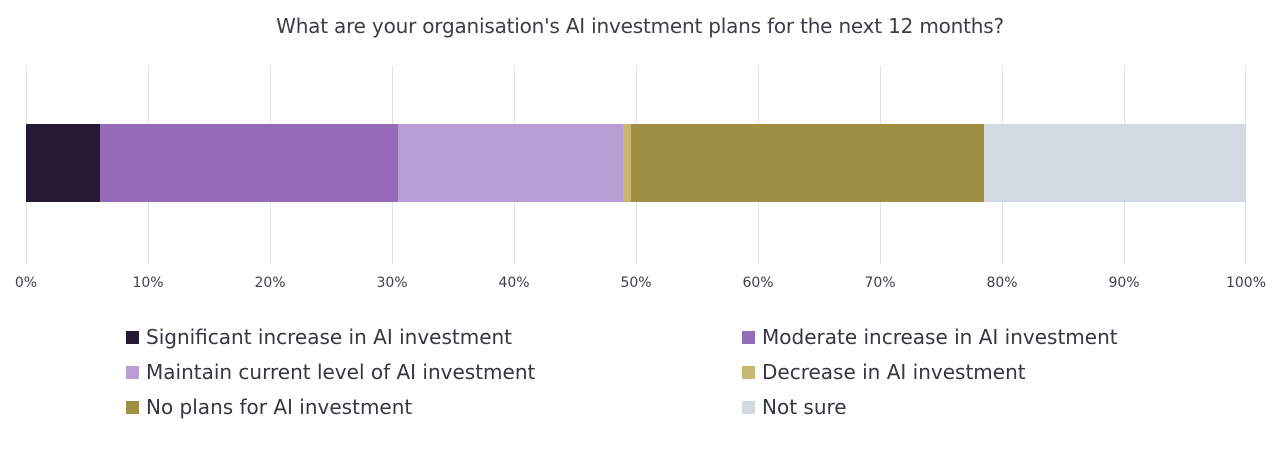 This screenshot has height=455, width=1280. I want to click on x-tick-label: 100%, so click(1246, 283).